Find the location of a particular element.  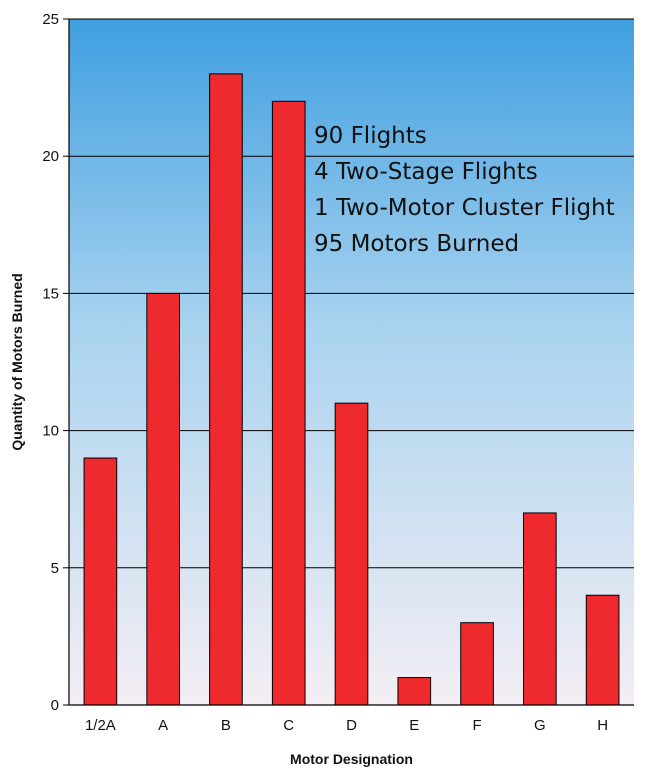

bar-e is located at coordinates (414, 691).